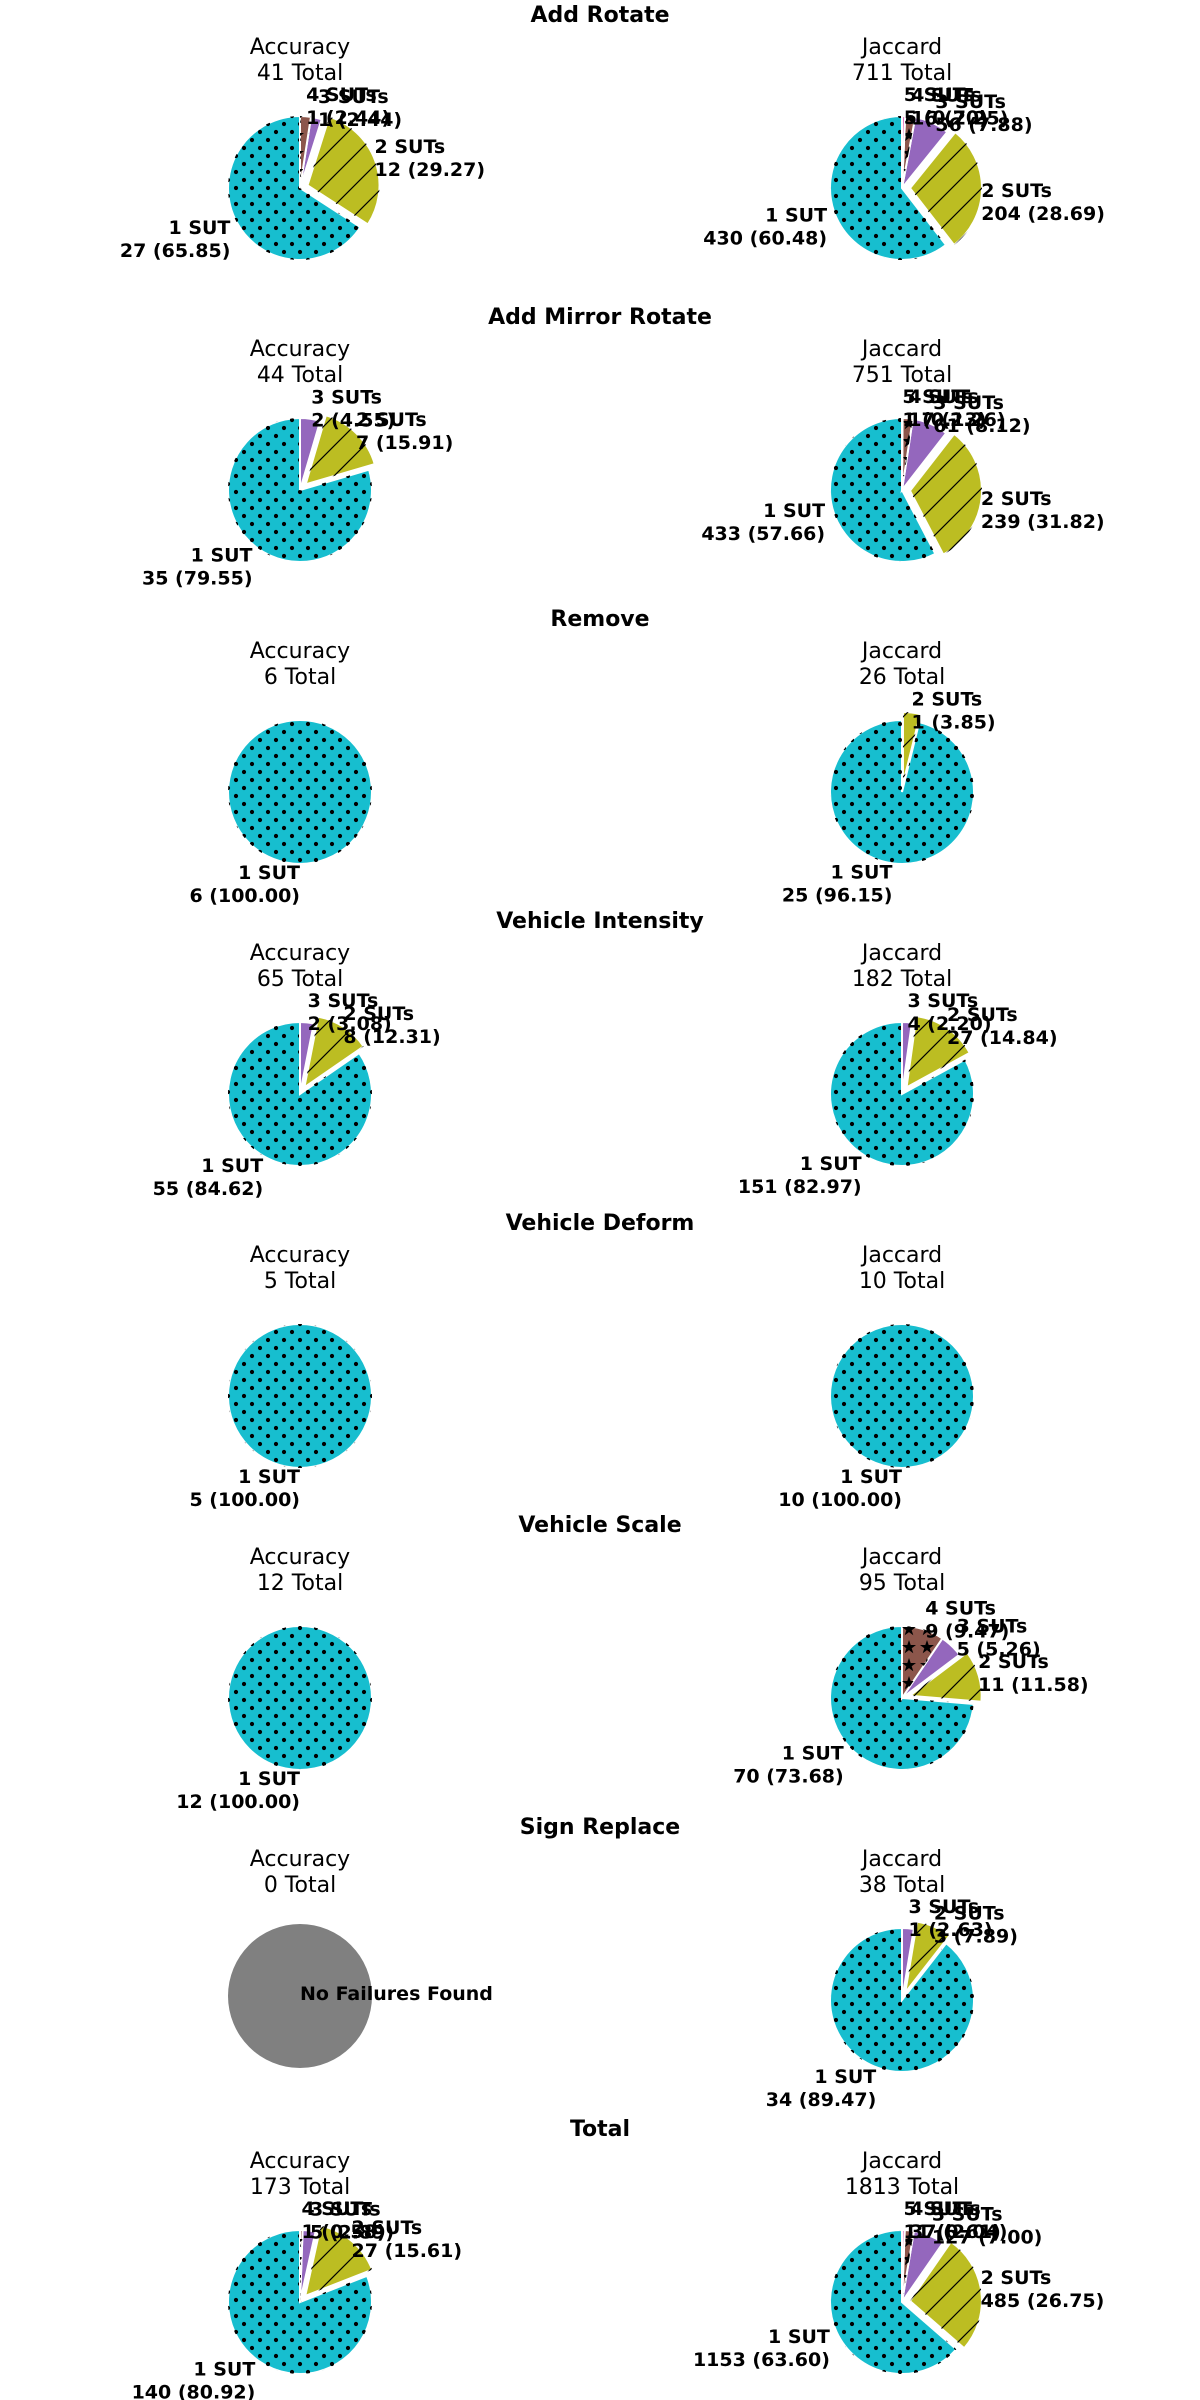 Image resolution: width=1200 pixels, height=2400 pixels. I want to click on slice-value: 430 (60.48), so click(765, 239).